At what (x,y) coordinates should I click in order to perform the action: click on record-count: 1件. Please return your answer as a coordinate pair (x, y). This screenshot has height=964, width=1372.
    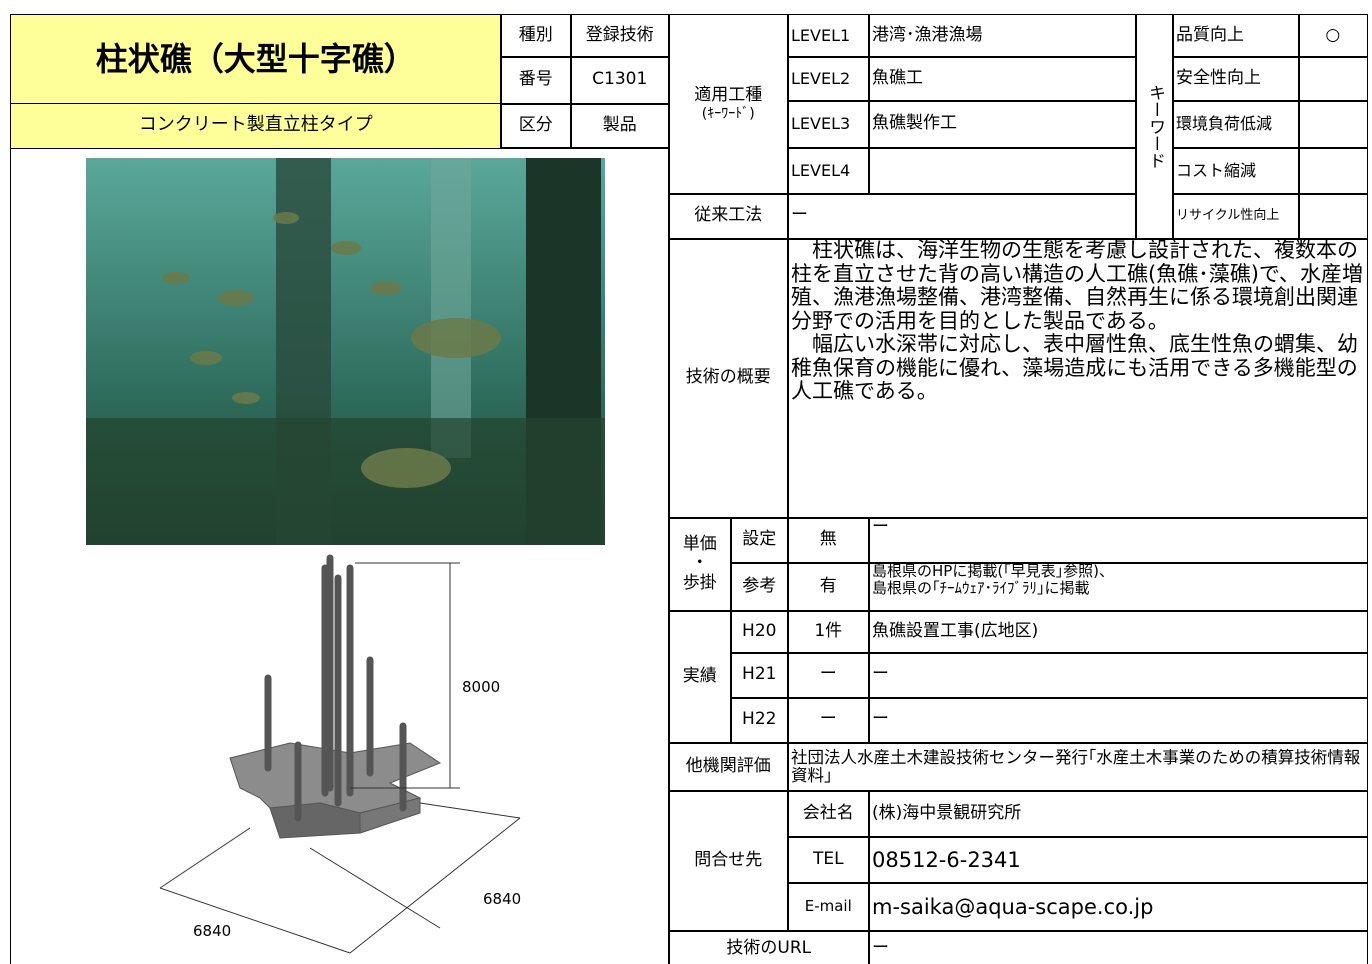
    Looking at the image, I should click on (828, 632).